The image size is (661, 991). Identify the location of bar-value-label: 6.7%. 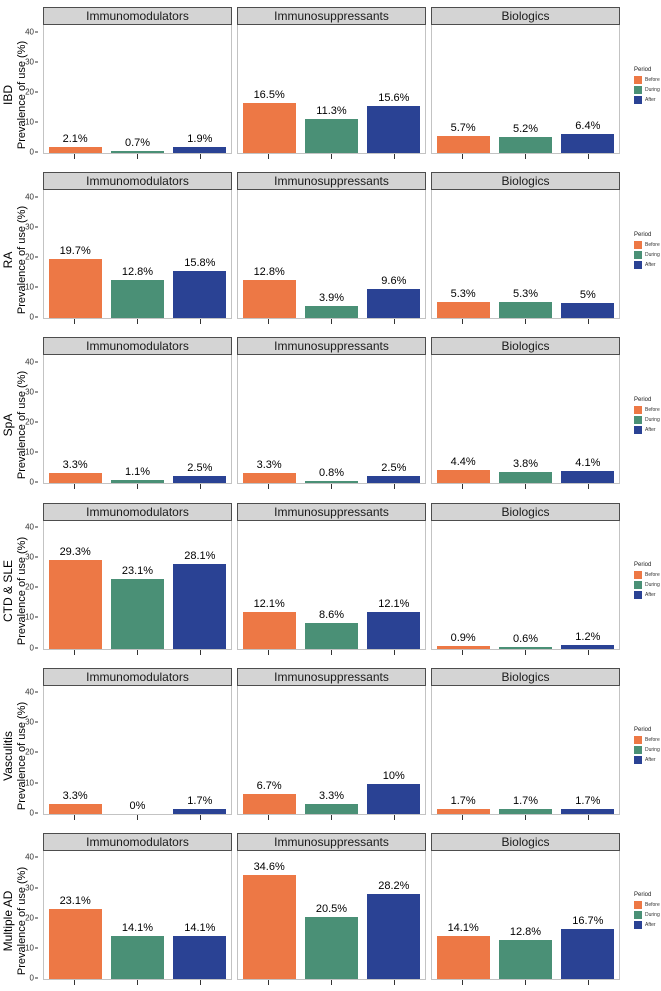
(269, 785).